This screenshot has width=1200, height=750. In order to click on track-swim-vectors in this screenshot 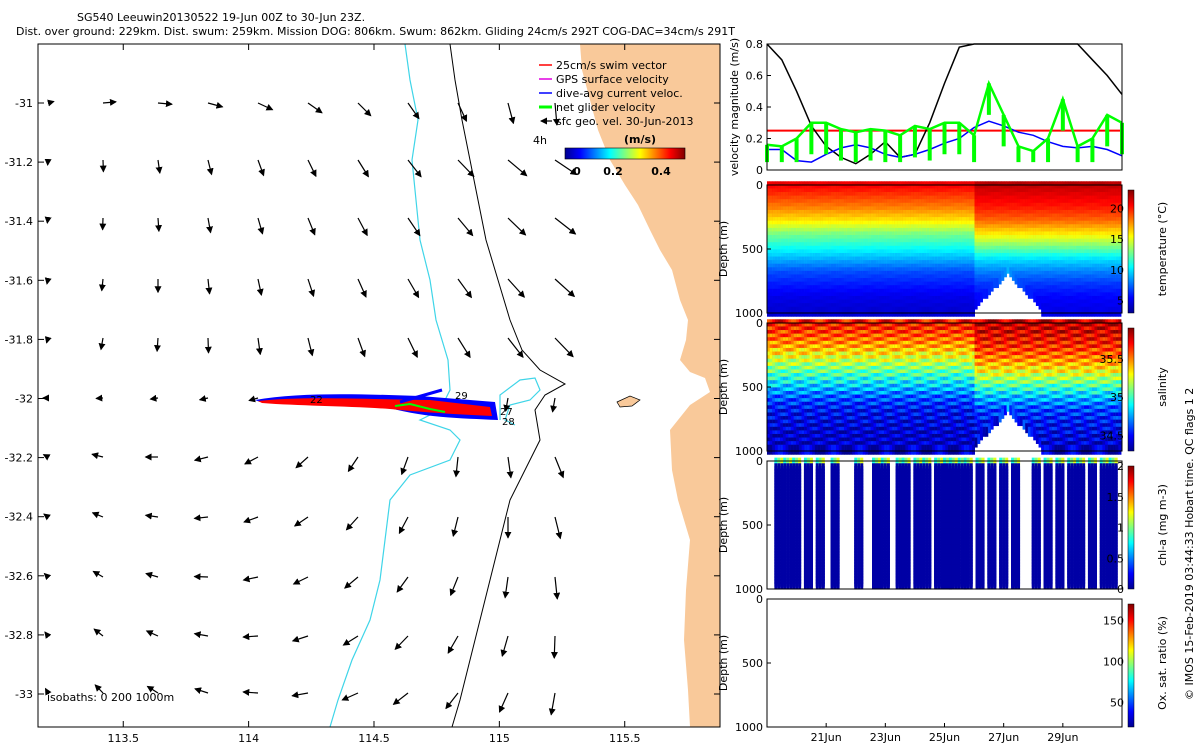, I will do `click(375, 407)`.